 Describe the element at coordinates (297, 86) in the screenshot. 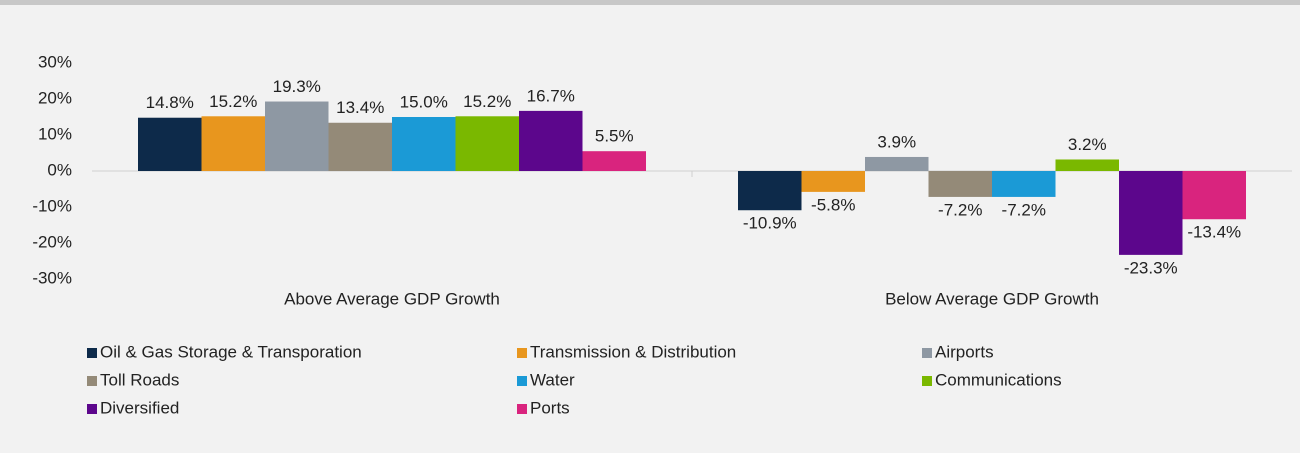

I see `value-label: 19.3%` at that location.